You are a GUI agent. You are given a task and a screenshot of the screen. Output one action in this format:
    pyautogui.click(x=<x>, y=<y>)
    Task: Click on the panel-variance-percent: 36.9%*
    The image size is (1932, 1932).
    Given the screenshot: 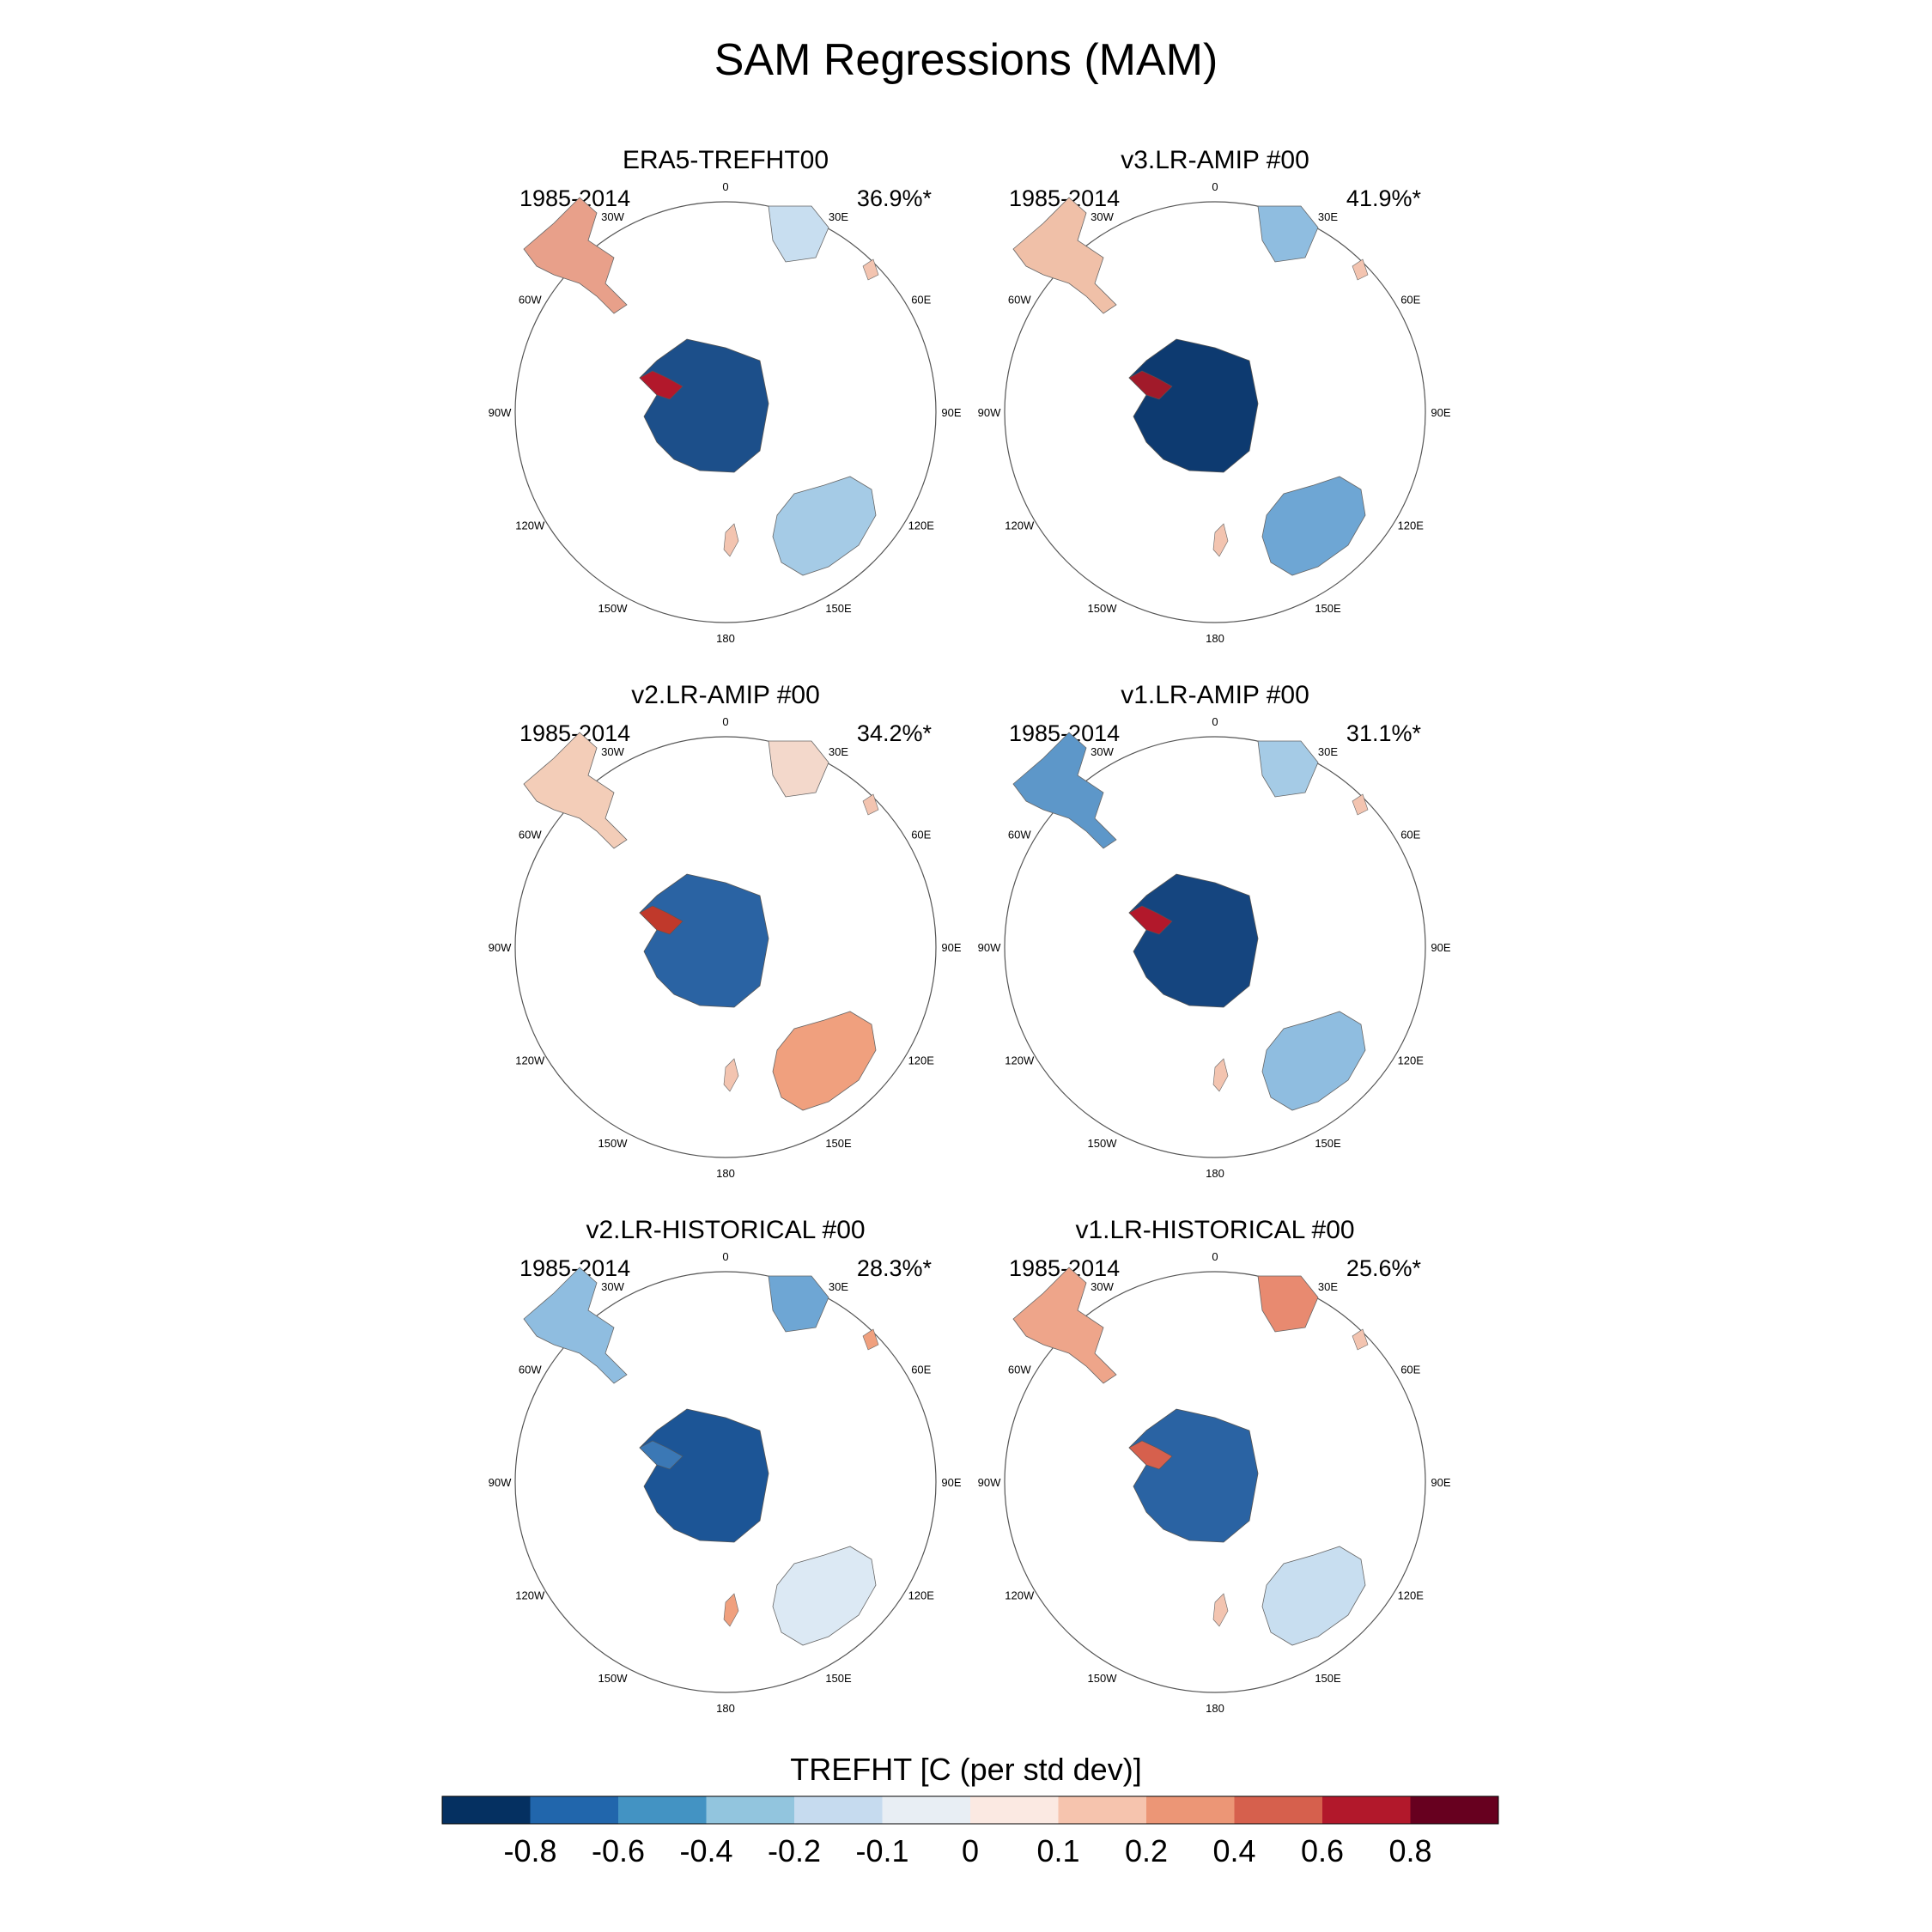 What is the action you would take?
    pyautogui.click(x=894, y=198)
    